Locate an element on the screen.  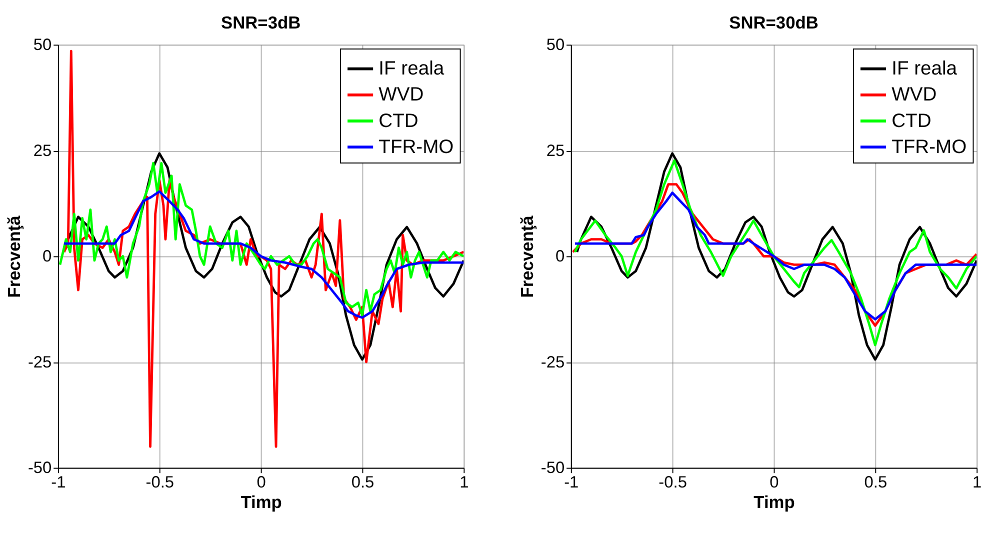
chart-title: SNR=3dB is located at coordinates (260, 22).